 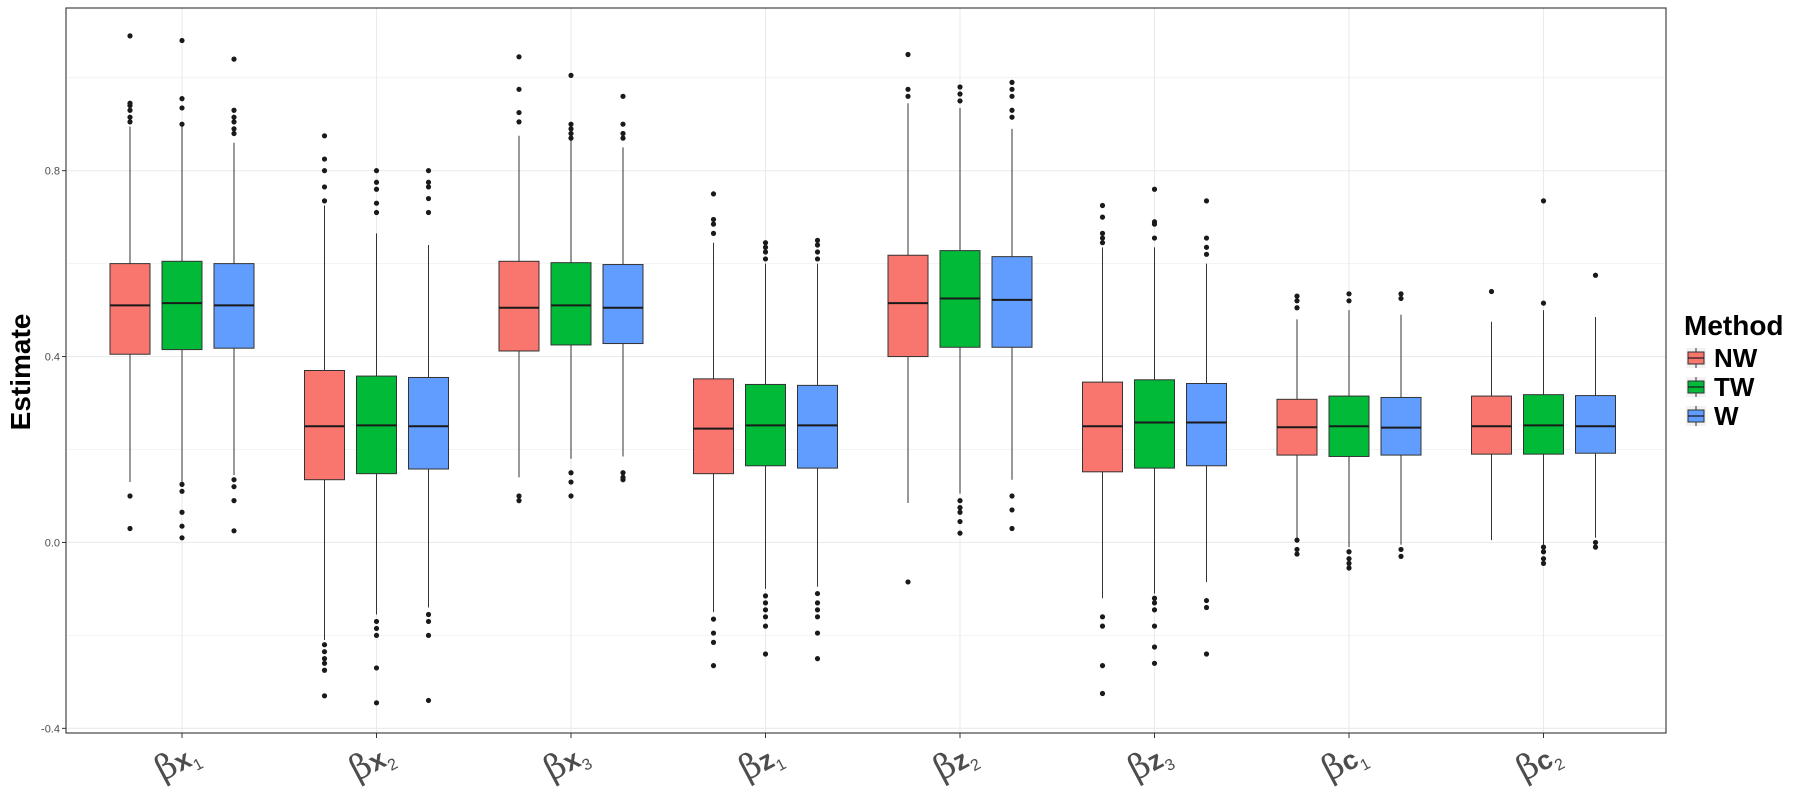 What do you see at coordinates (1344, 762) in the screenshot?
I see `x-tick-label: βc1` at bounding box center [1344, 762].